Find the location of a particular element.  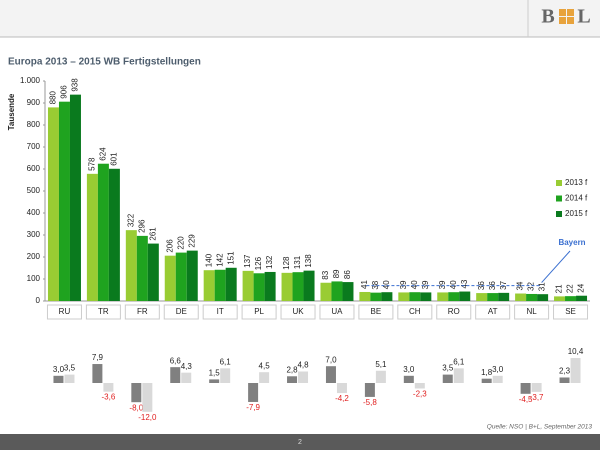

value-label: -5,8 is located at coordinates (370, 402).